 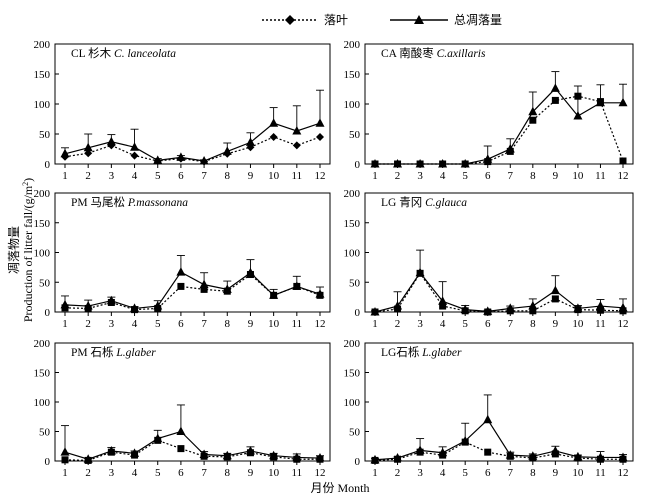 What do you see at coordinates (403, 202) in the screenshot?
I see `panel-title-prefix: LG 青冈` at bounding box center [403, 202].